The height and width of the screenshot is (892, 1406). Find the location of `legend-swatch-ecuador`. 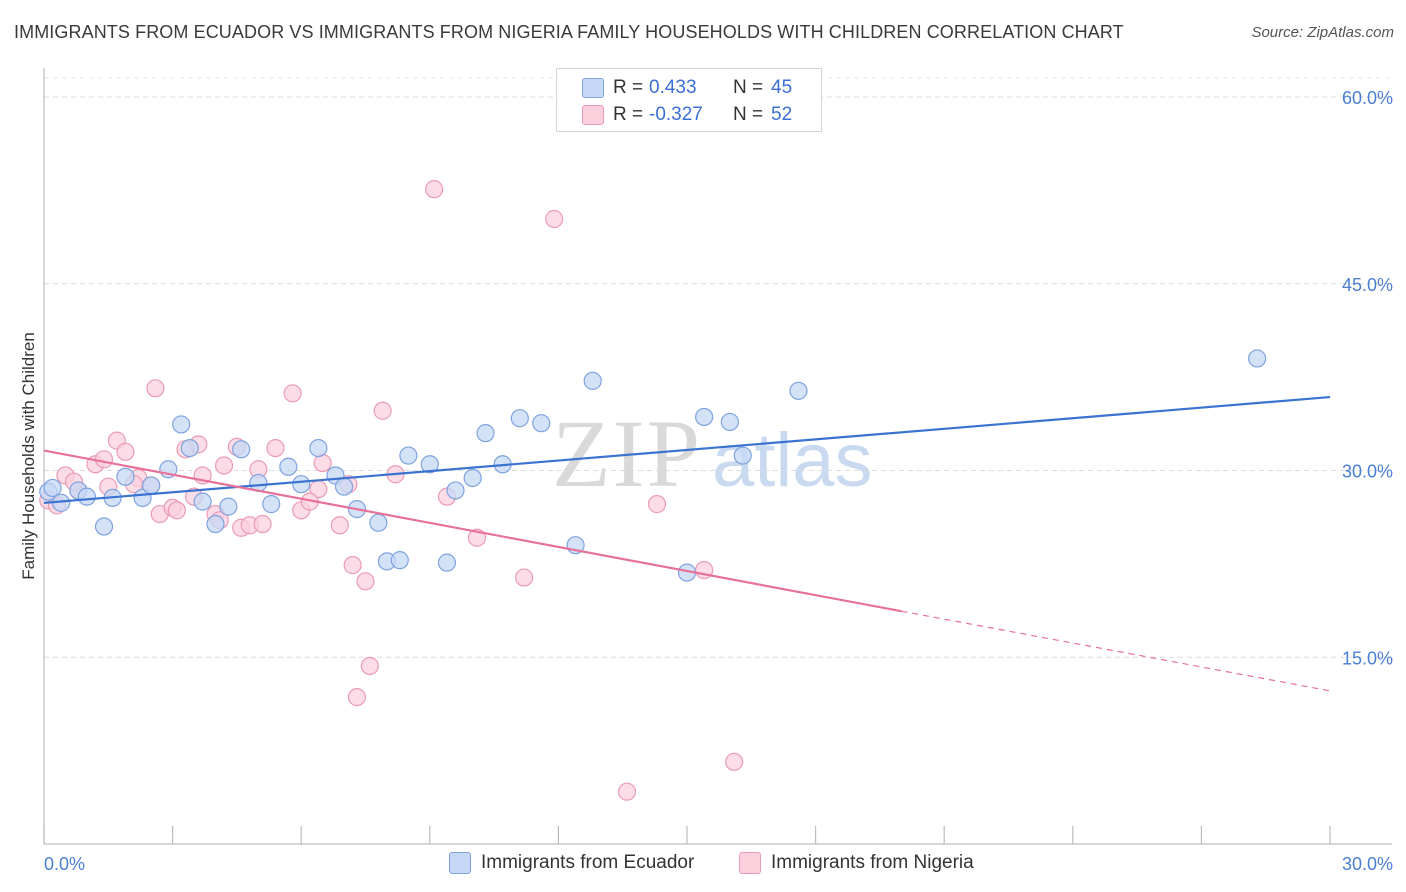

legend-swatch-ecuador is located at coordinates (593, 88).